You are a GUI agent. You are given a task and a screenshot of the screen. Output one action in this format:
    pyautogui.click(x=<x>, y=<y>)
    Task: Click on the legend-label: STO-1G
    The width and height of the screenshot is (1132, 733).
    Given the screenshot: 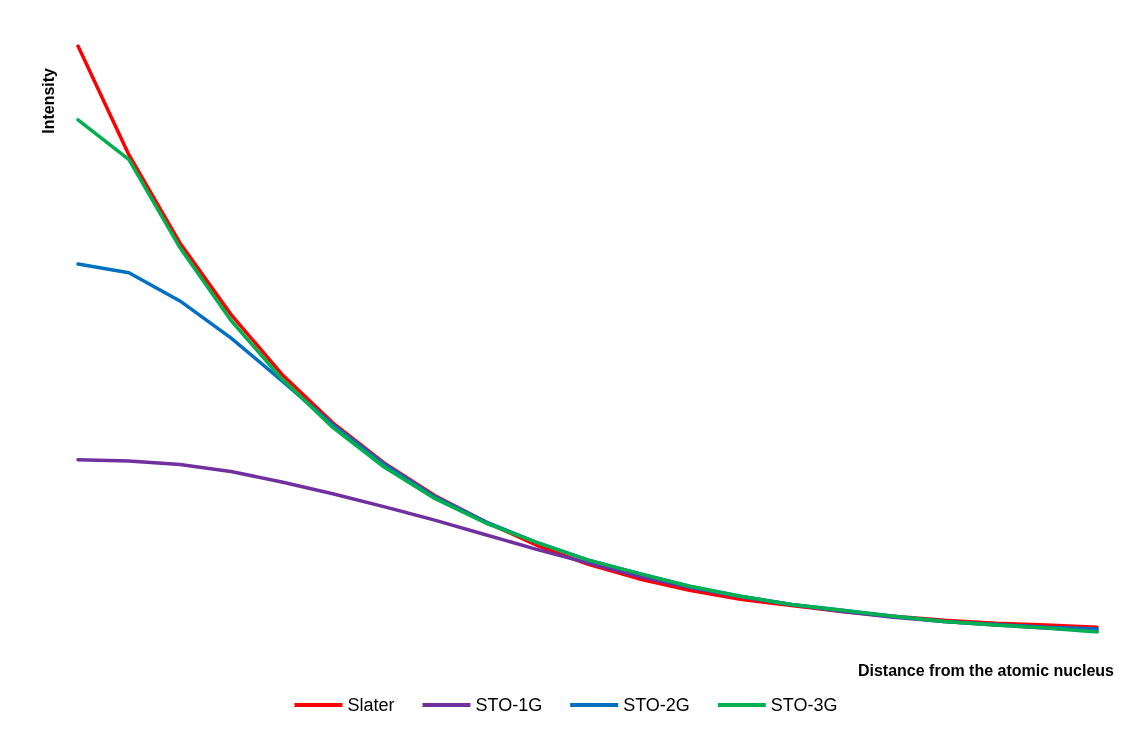 What is the action you would take?
    pyautogui.click(x=509, y=705)
    